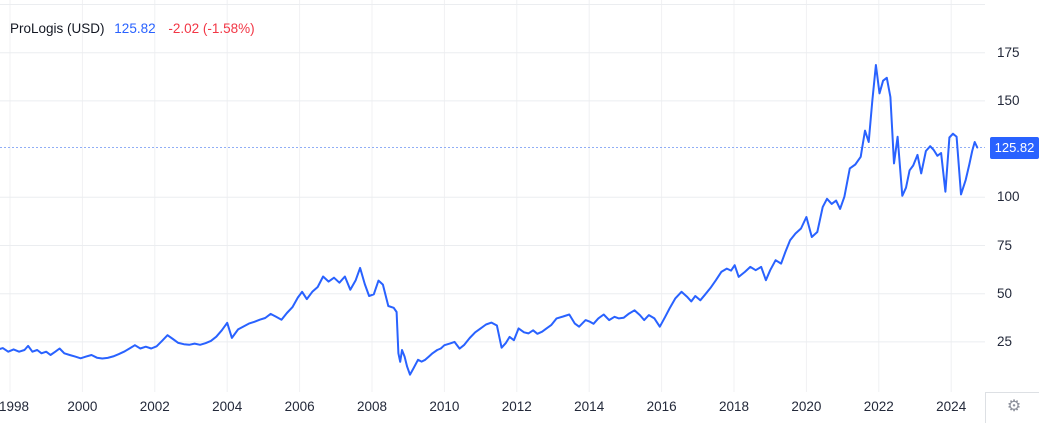  What do you see at coordinates (135, 28) in the screenshot?
I see `last-price-value: 125.82` at bounding box center [135, 28].